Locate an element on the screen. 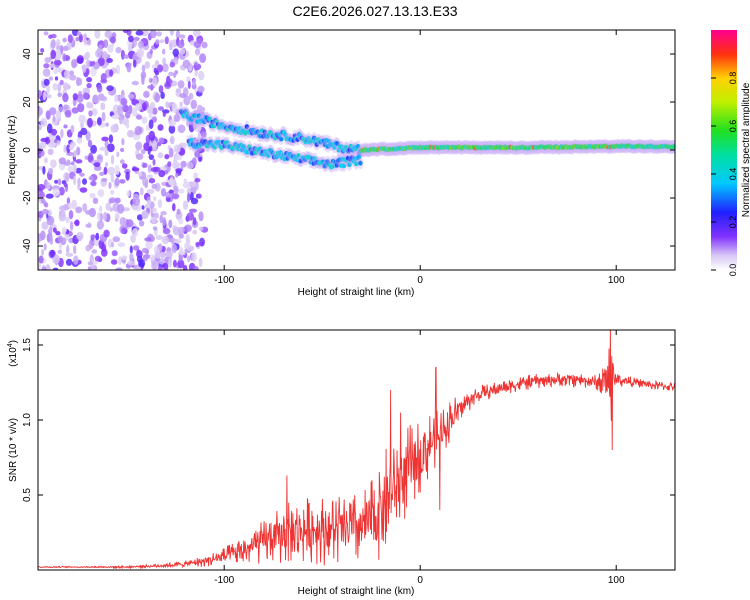 The image size is (750, 600). y-tick-label: -40 is located at coordinates (27, 245).